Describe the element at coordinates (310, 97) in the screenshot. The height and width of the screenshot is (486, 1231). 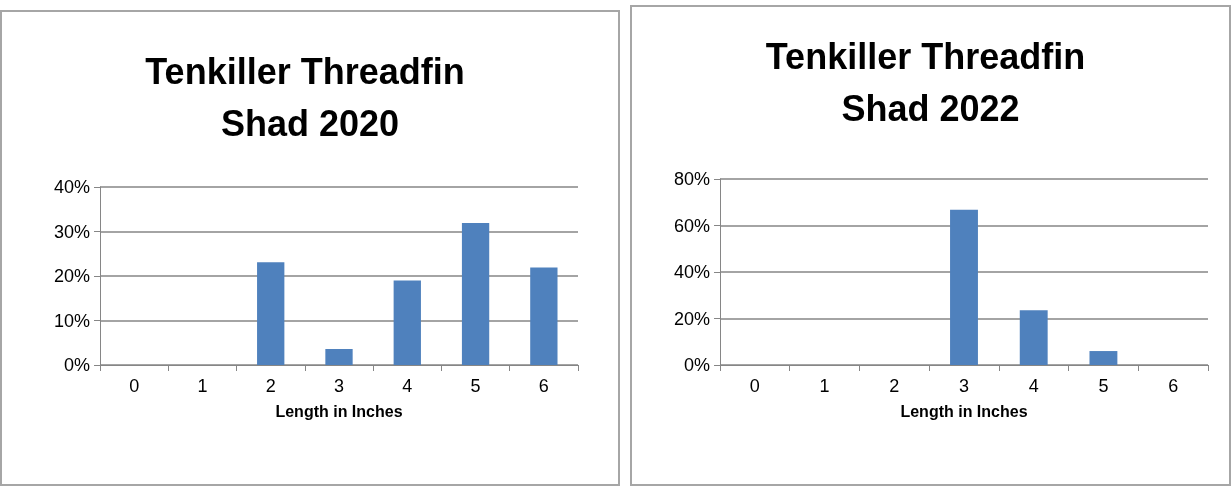
I see `chart-title: Tenkiller Threadfin Shad 2020` at that location.